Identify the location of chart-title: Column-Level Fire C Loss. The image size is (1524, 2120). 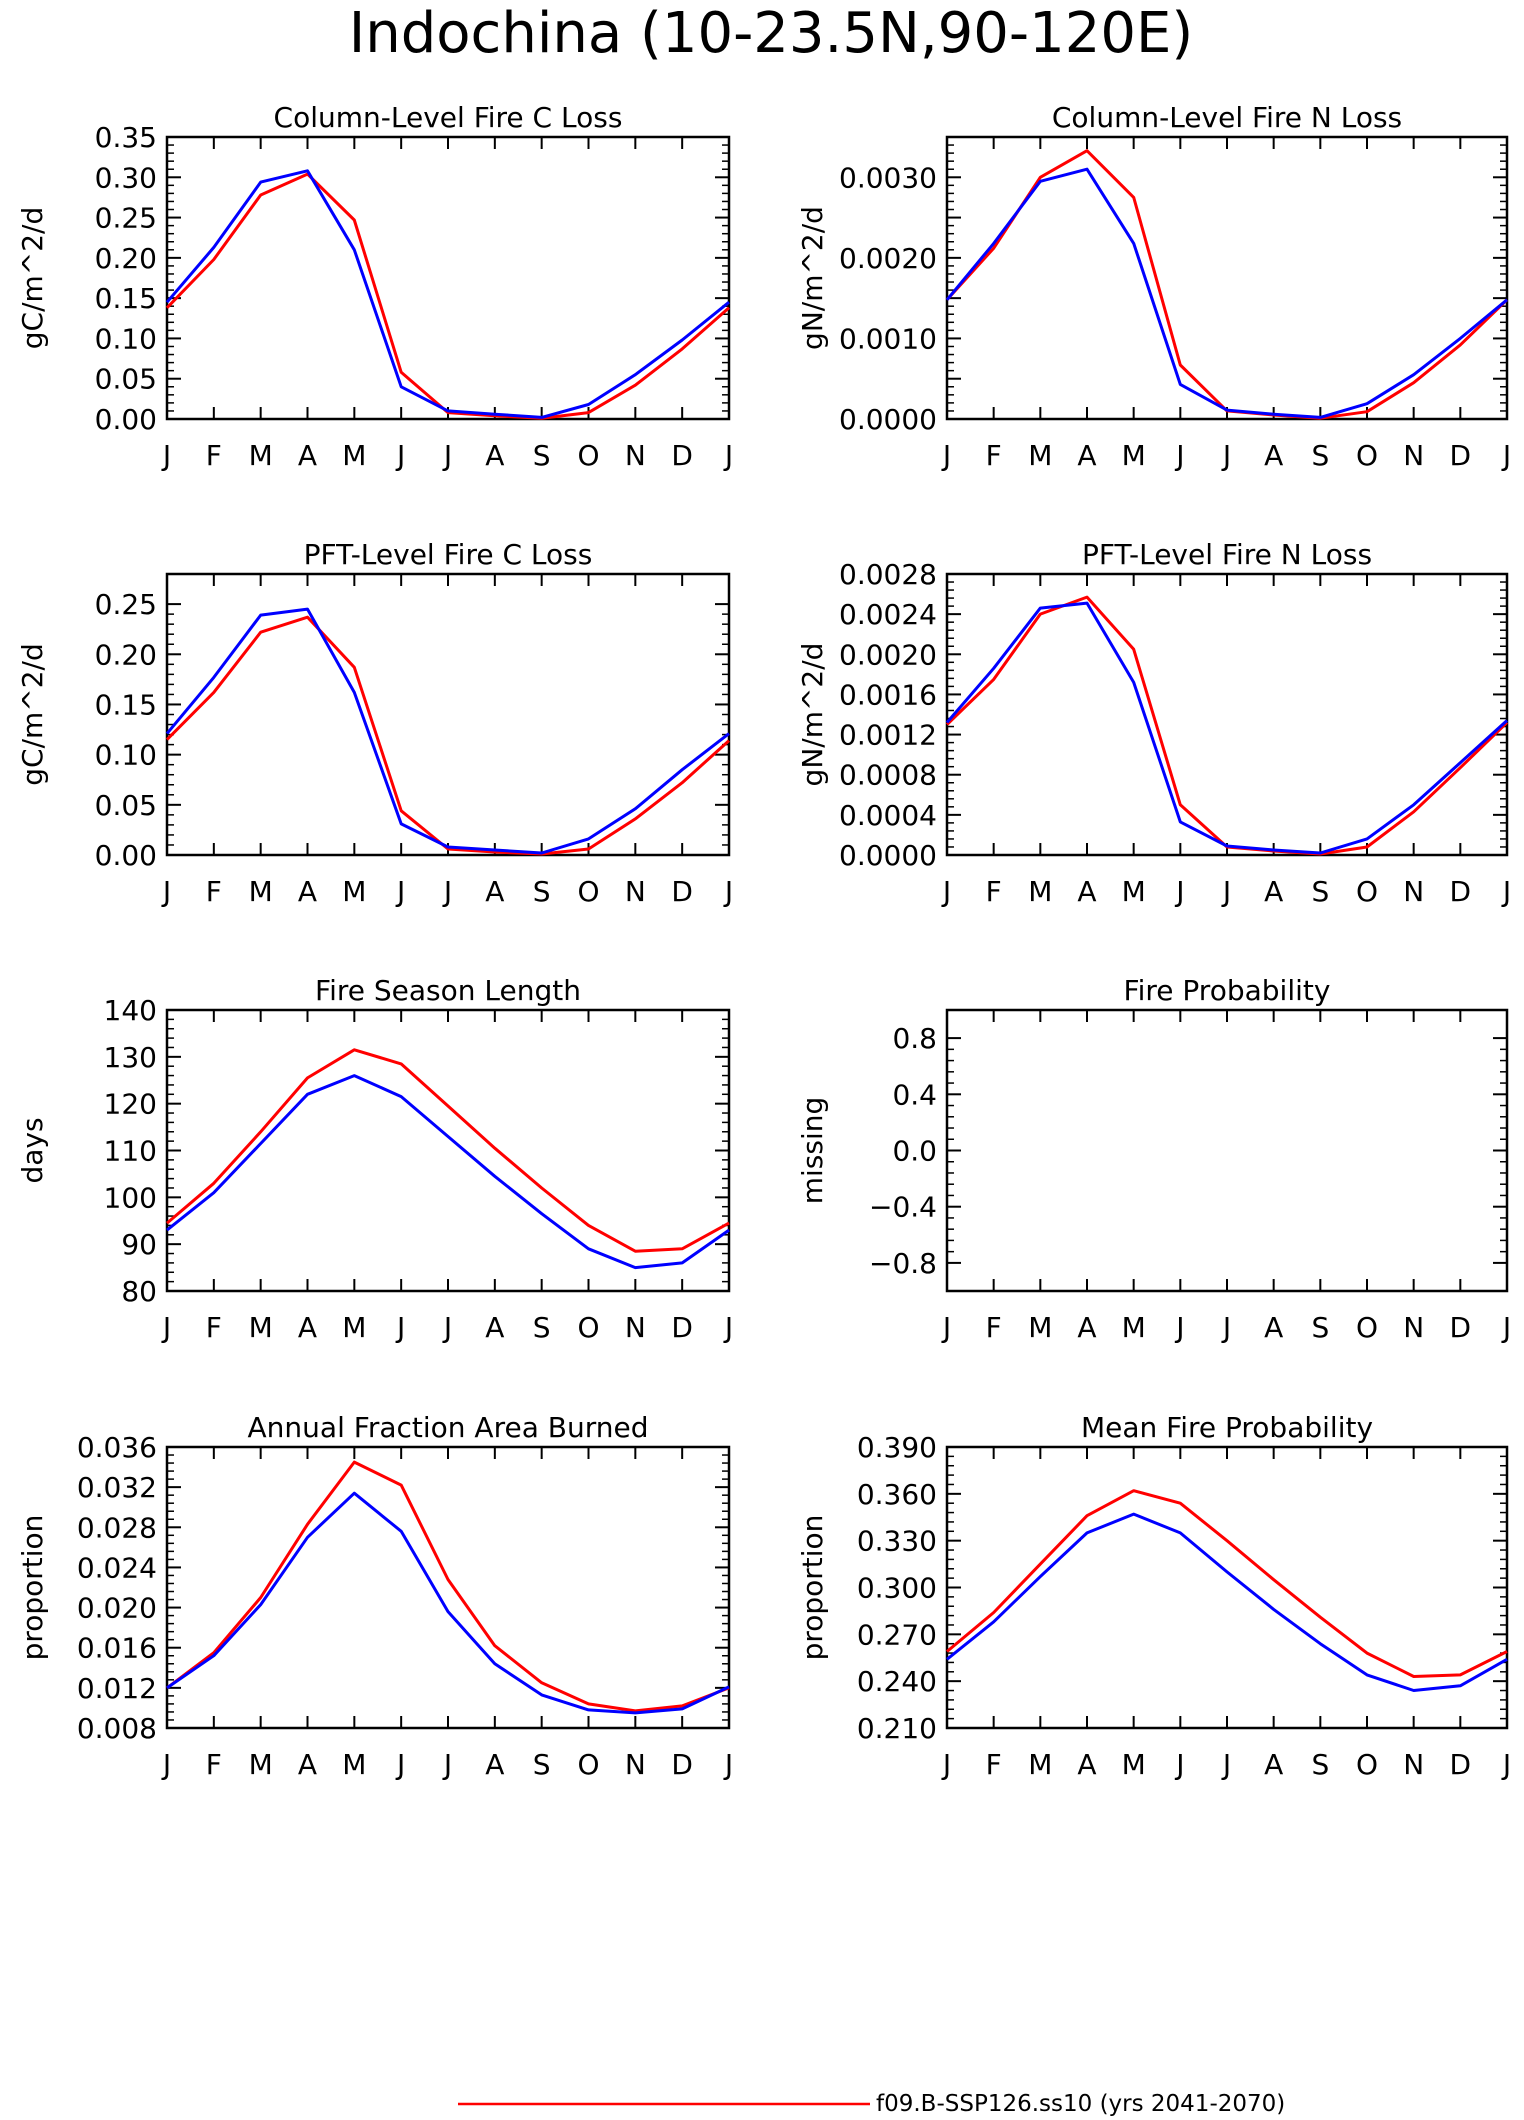
(448, 117).